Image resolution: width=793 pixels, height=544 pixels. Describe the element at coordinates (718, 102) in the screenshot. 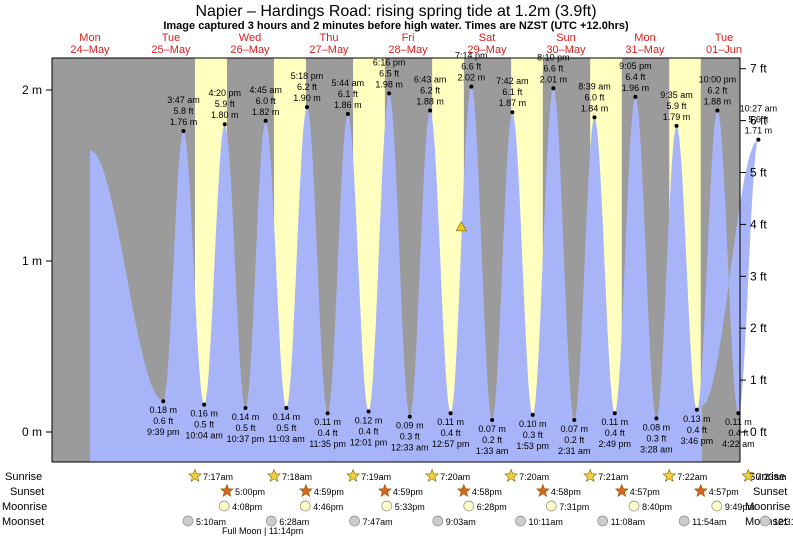

I see `tide-m-label: 1.88 m` at that location.